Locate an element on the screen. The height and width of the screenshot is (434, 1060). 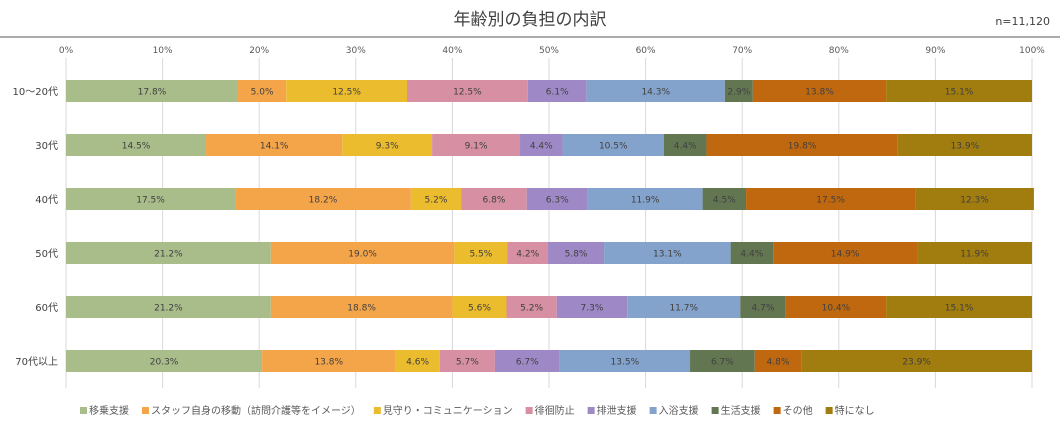
data-label: 5.7% is located at coordinates (467, 363).